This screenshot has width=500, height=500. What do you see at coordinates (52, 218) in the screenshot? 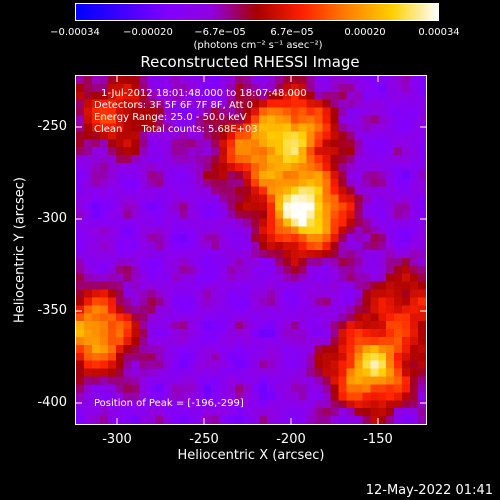
I see `y-tick-label: -300` at bounding box center [52, 218].